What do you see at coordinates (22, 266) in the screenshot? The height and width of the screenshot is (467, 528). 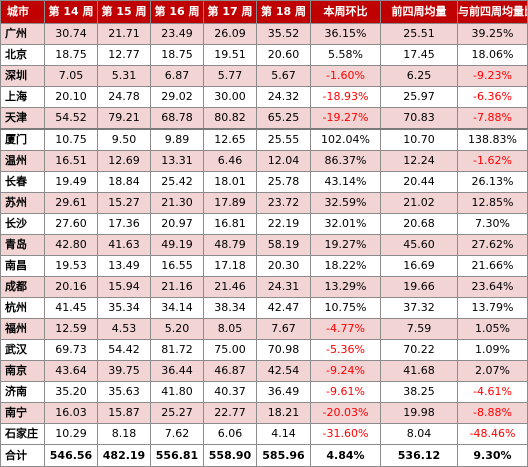 I see `city-cell: 南昌` at bounding box center [22, 266].